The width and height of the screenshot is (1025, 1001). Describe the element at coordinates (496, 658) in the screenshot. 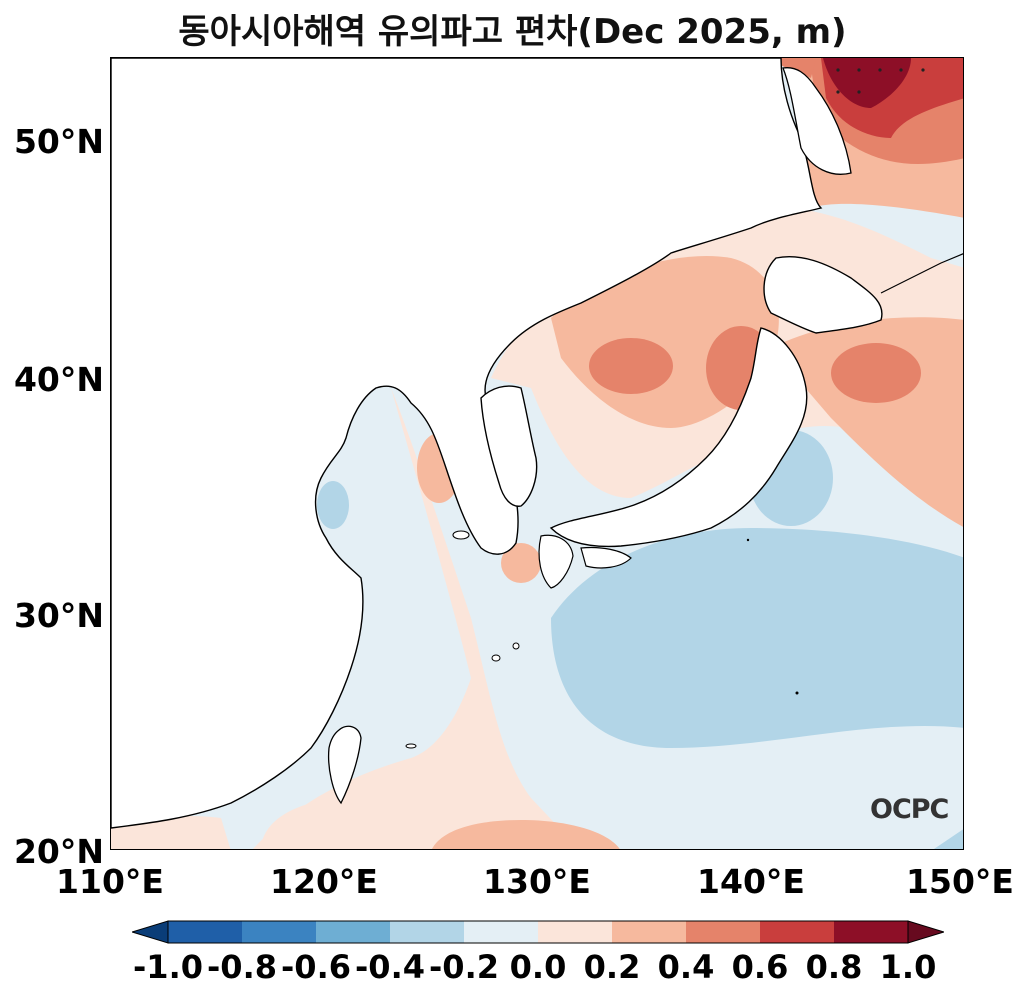

I see `ryukyu-island` at that location.